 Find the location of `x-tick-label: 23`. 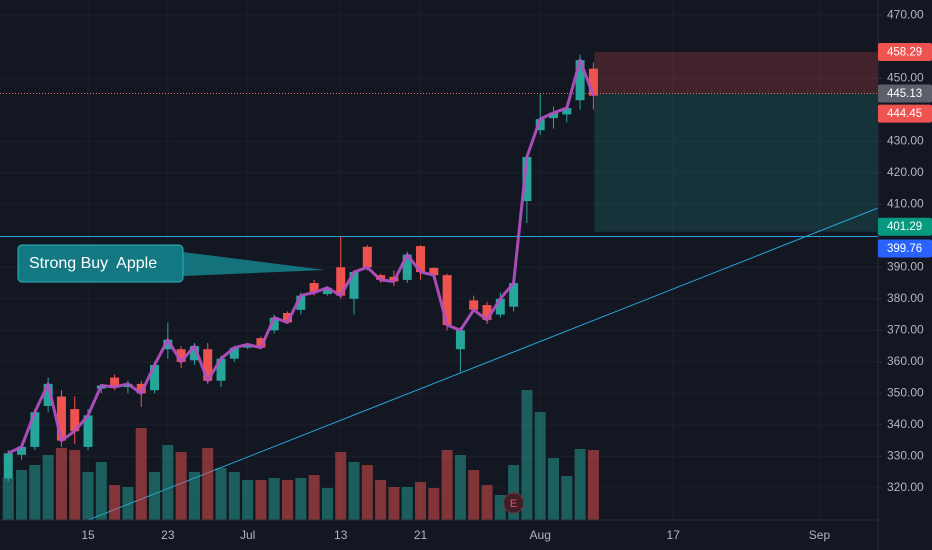

x-tick-label: 23 is located at coordinates (168, 535).